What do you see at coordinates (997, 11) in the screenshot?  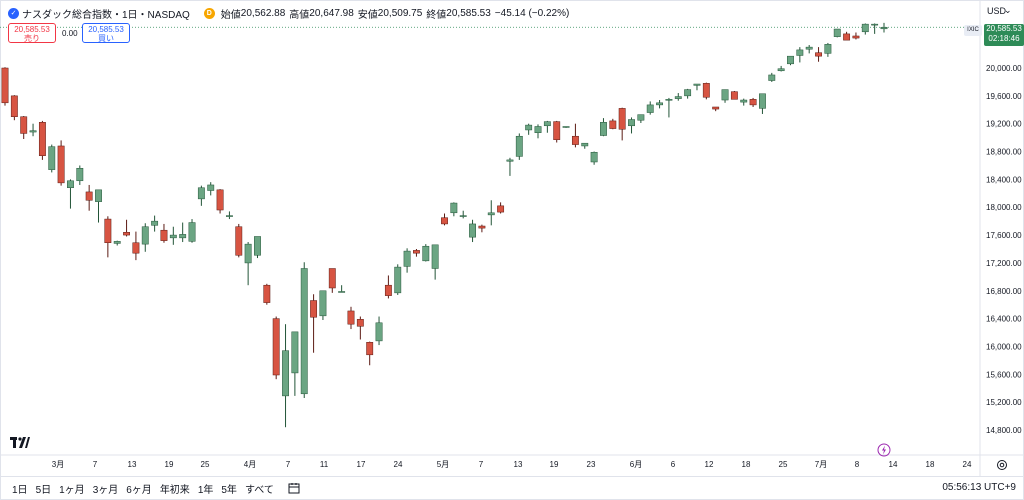 I see `currency-selector: USD` at bounding box center [997, 11].